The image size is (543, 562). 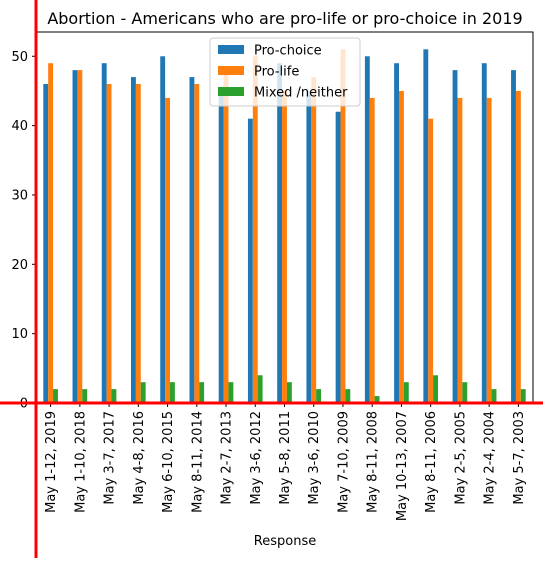 What do you see at coordinates (285, 541) in the screenshot?
I see `x-axis-label: Response` at bounding box center [285, 541].